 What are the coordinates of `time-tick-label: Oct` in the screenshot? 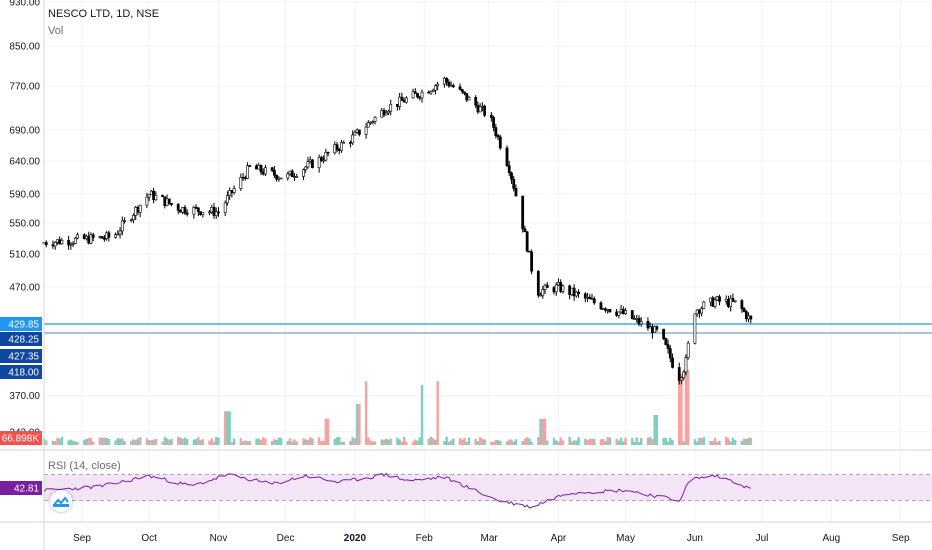 It's located at (149, 538).